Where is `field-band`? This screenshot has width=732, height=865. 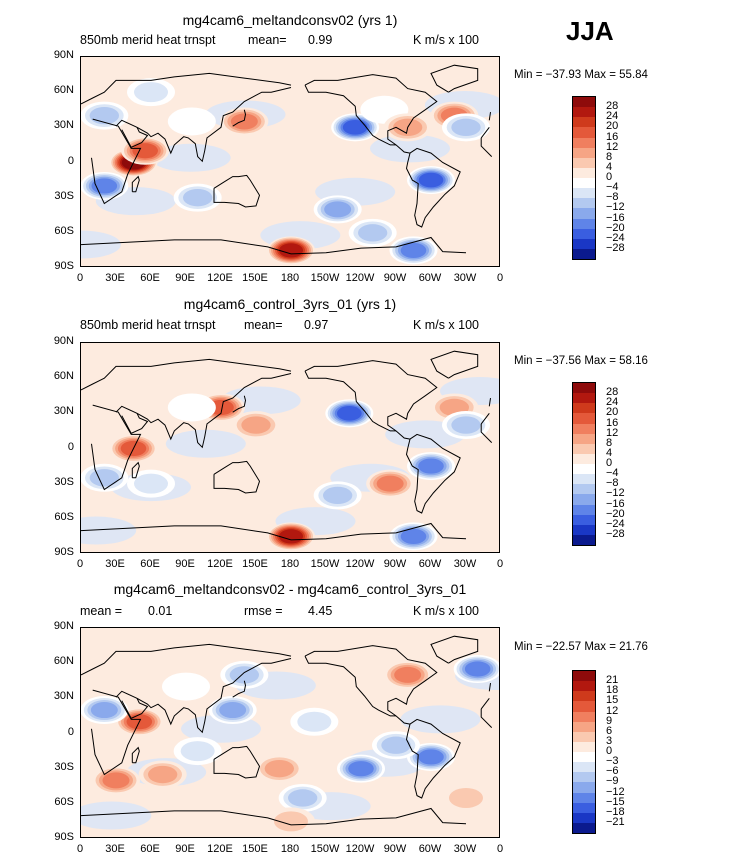
field-band is located at coordinates (205, 443).